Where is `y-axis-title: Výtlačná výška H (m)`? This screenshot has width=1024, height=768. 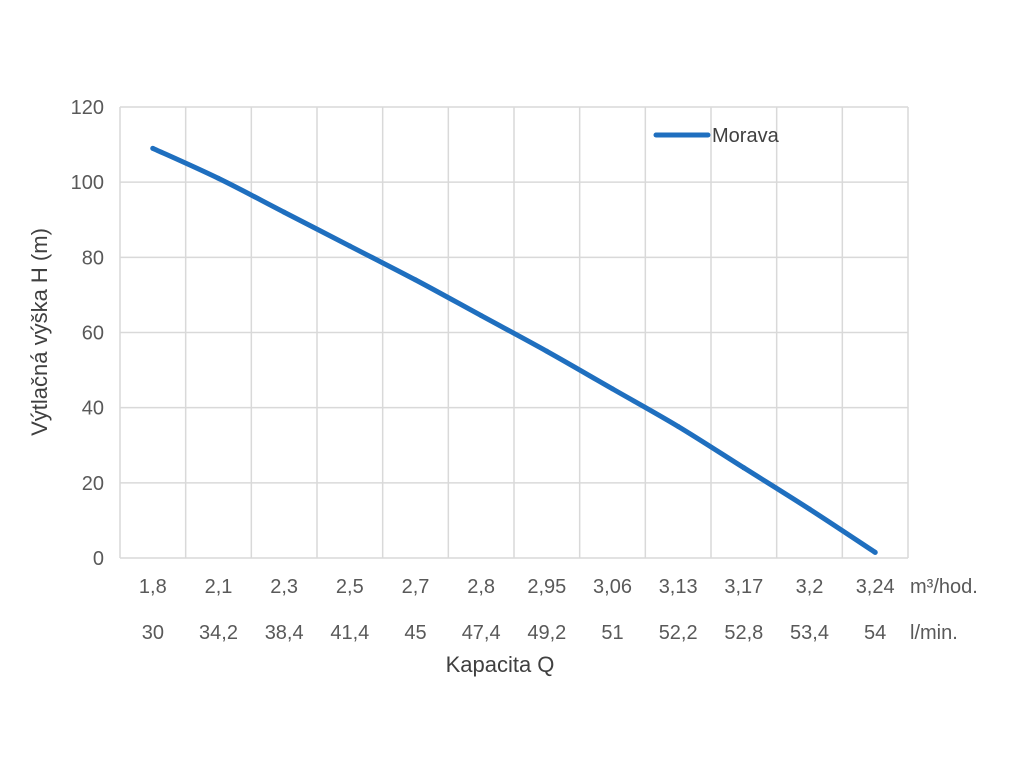
y-axis-title: Výtlačná výška H (m) is located at coordinates (39, 332).